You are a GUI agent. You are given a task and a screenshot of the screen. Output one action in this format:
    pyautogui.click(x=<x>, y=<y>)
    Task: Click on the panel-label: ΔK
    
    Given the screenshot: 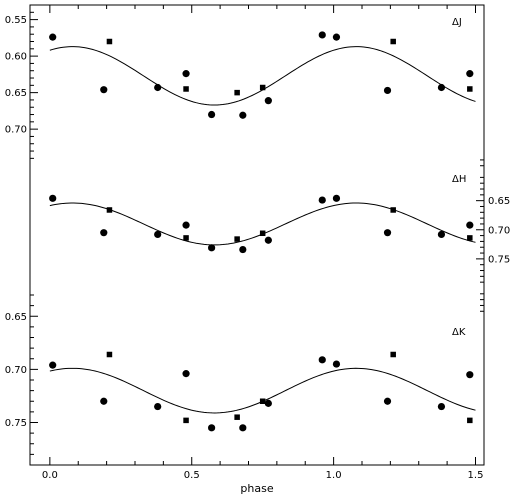 What is the action you would take?
    pyautogui.click(x=459, y=332)
    